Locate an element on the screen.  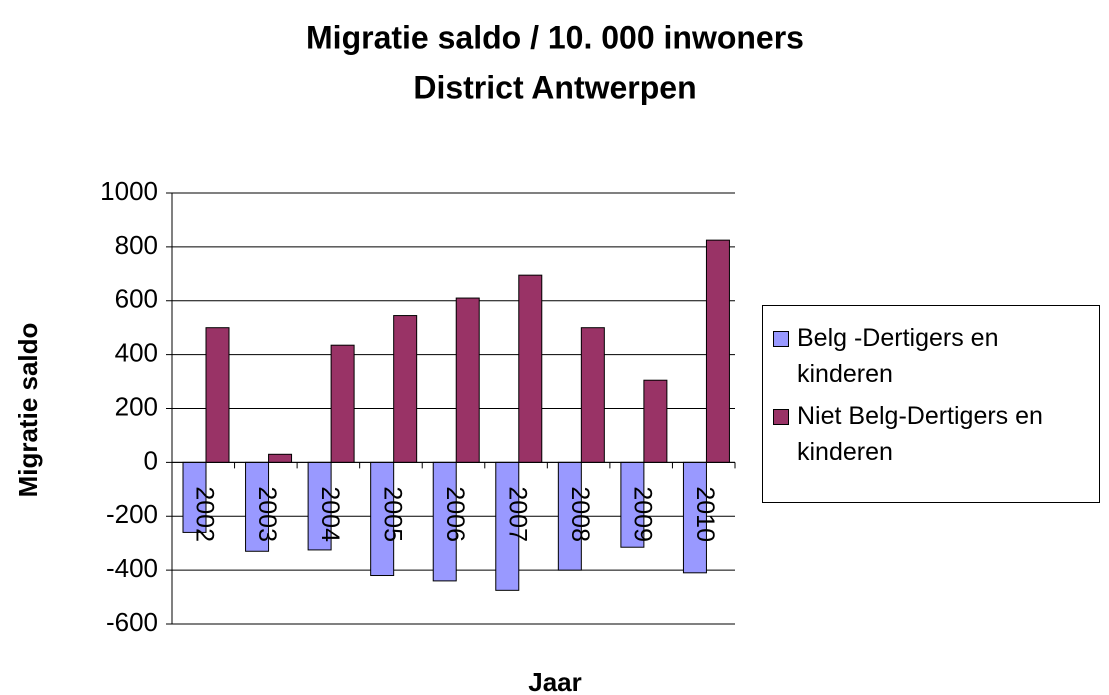
x-tick-label: 2009 is located at coordinates (643, 514).